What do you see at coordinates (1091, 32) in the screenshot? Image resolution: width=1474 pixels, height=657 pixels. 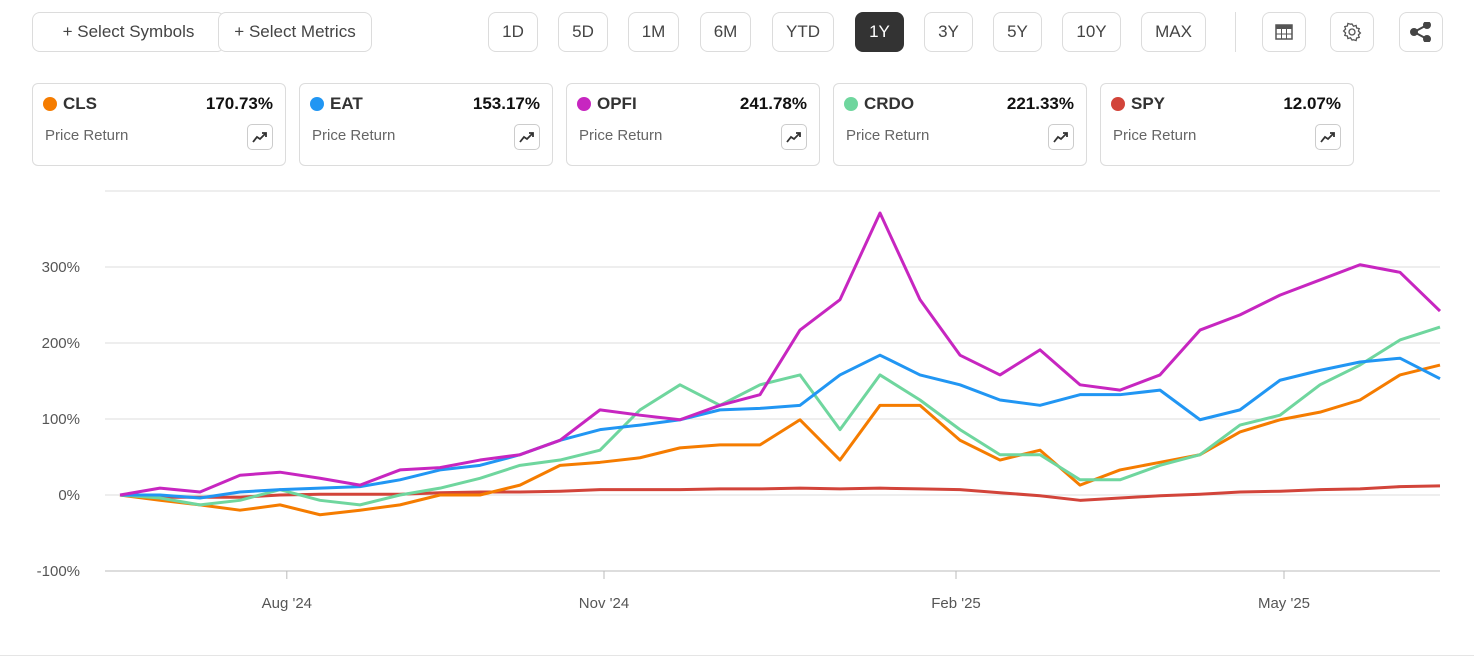 I see `range-button-10y: 10Y` at bounding box center [1091, 32].